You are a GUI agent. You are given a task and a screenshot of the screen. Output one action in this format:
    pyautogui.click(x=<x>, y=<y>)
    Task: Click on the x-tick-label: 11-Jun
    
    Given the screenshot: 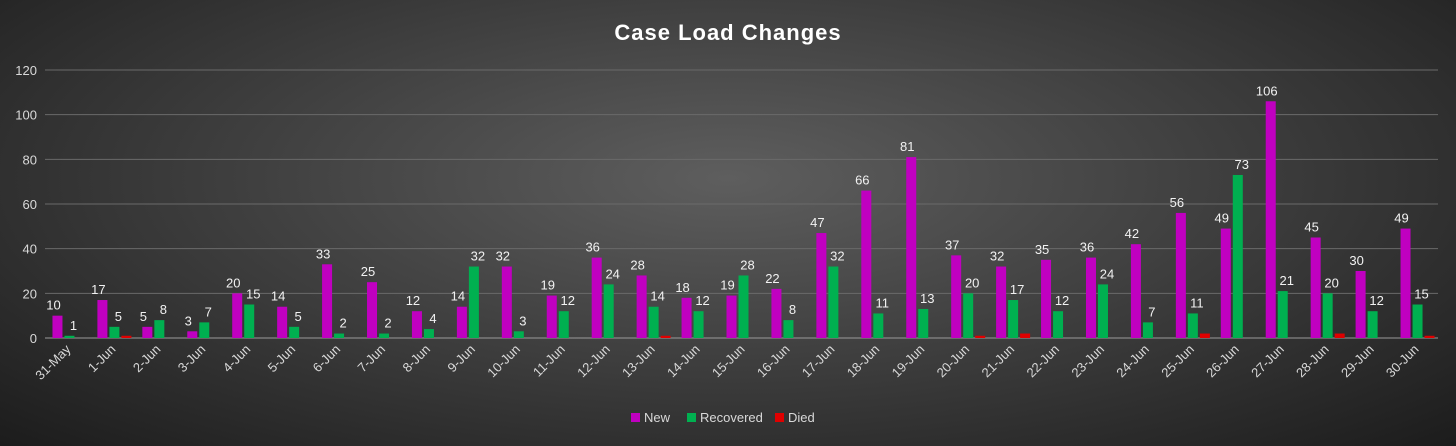 What is the action you would take?
    pyautogui.click(x=549, y=361)
    